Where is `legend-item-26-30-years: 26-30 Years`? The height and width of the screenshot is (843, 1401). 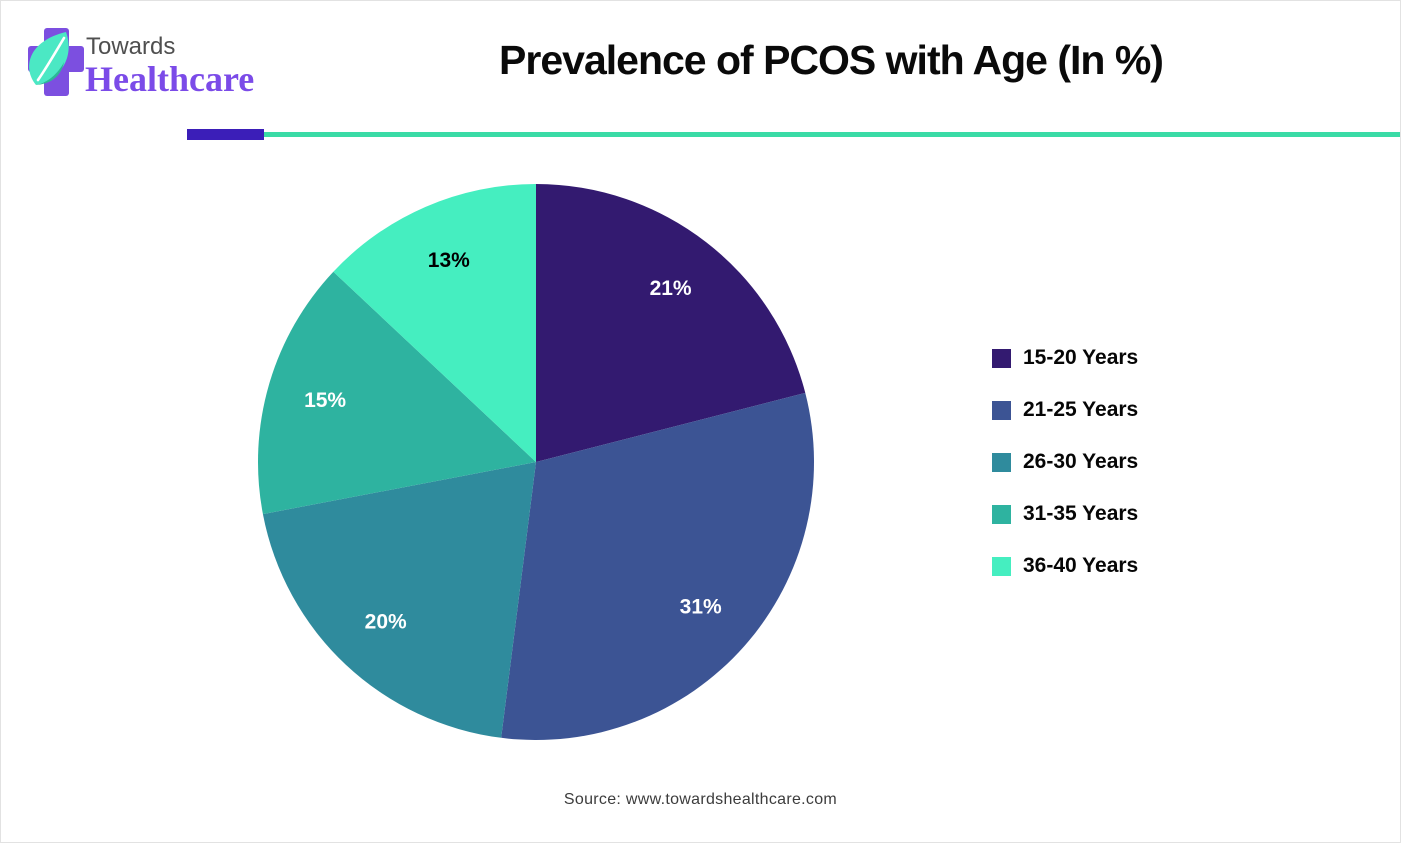 legend-item-26-30-years: 26-30 Years is located at coordinates (1065, 462).